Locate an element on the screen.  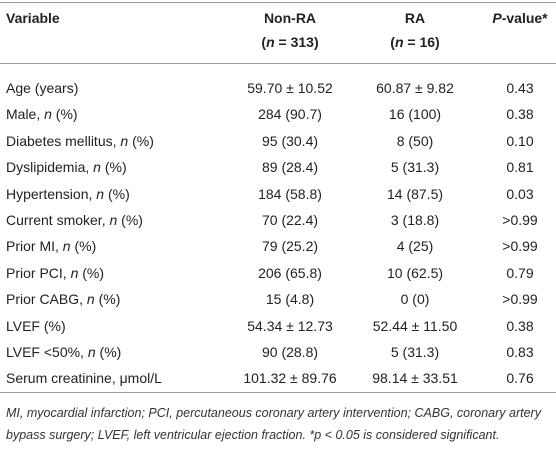
table-cell: 79 (25.2) is located at coordinates (290, 246).